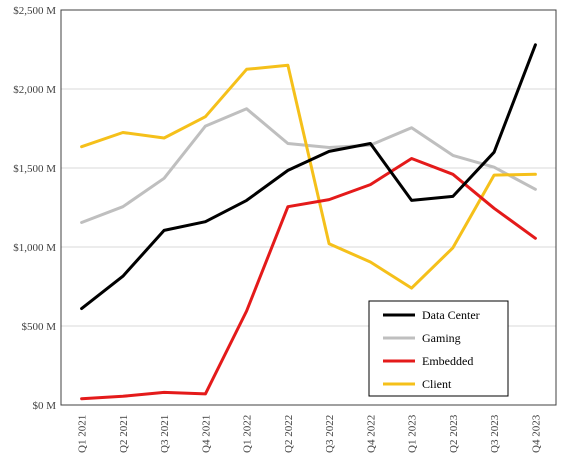  I want to click on x-tick-label: Q4 2022, so click(371, 434).